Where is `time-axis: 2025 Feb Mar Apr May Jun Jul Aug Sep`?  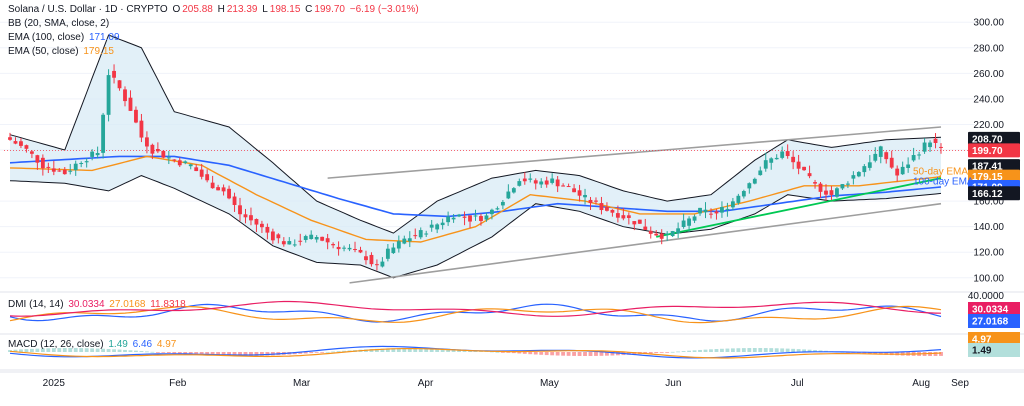
time-axis: 2025 Feb Mar Apr May Jun Jul Aug Sep is located at coordinates (512, 380).